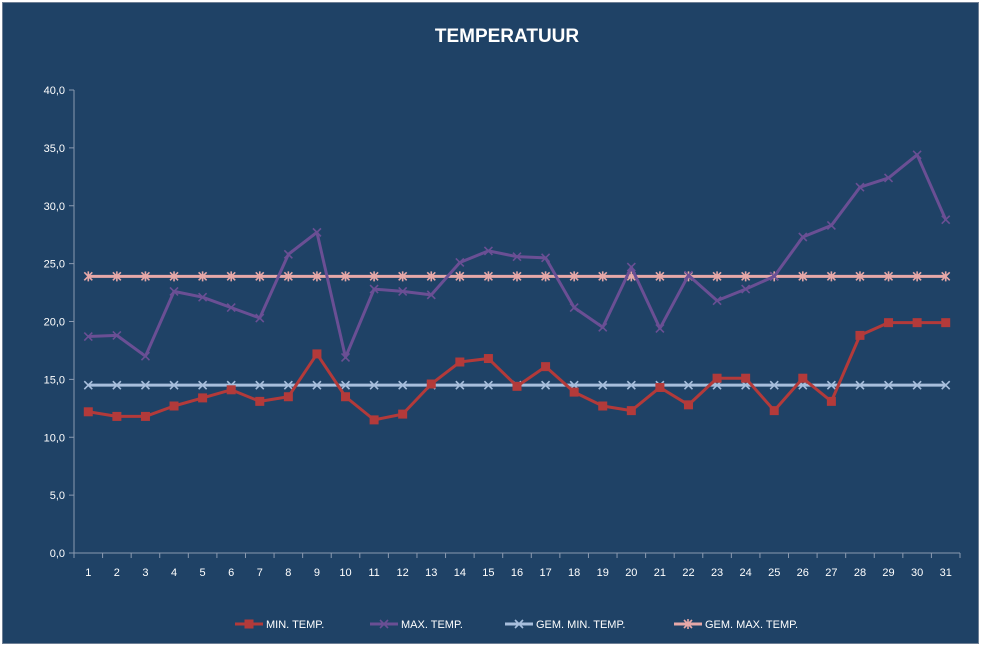  What do you see at coordinates (831, 573) in the screenshot?
I see `x-tick-label: 27` at bounding box center [831, 573].